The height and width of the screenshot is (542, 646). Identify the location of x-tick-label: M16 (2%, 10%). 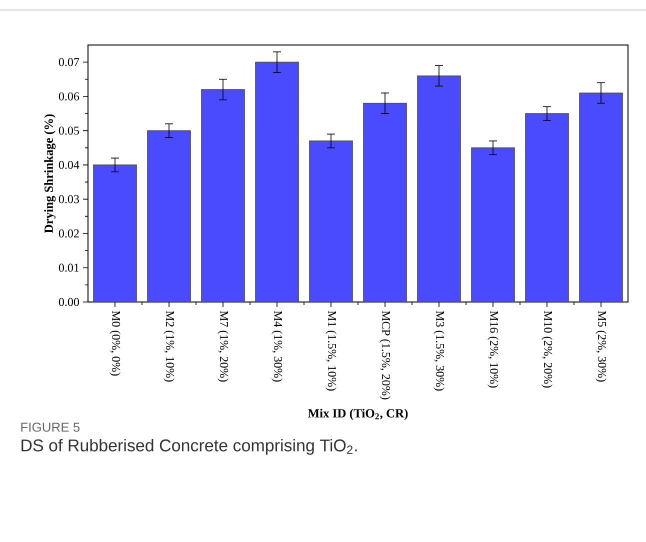
(493, 349).